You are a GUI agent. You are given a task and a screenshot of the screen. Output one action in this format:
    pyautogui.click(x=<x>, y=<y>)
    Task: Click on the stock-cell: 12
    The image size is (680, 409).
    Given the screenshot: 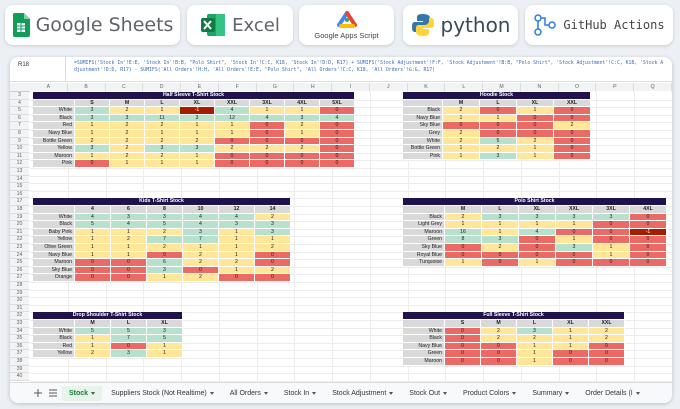 What is the action you would take?
    pyautogui.click(x=232, y=118)
    